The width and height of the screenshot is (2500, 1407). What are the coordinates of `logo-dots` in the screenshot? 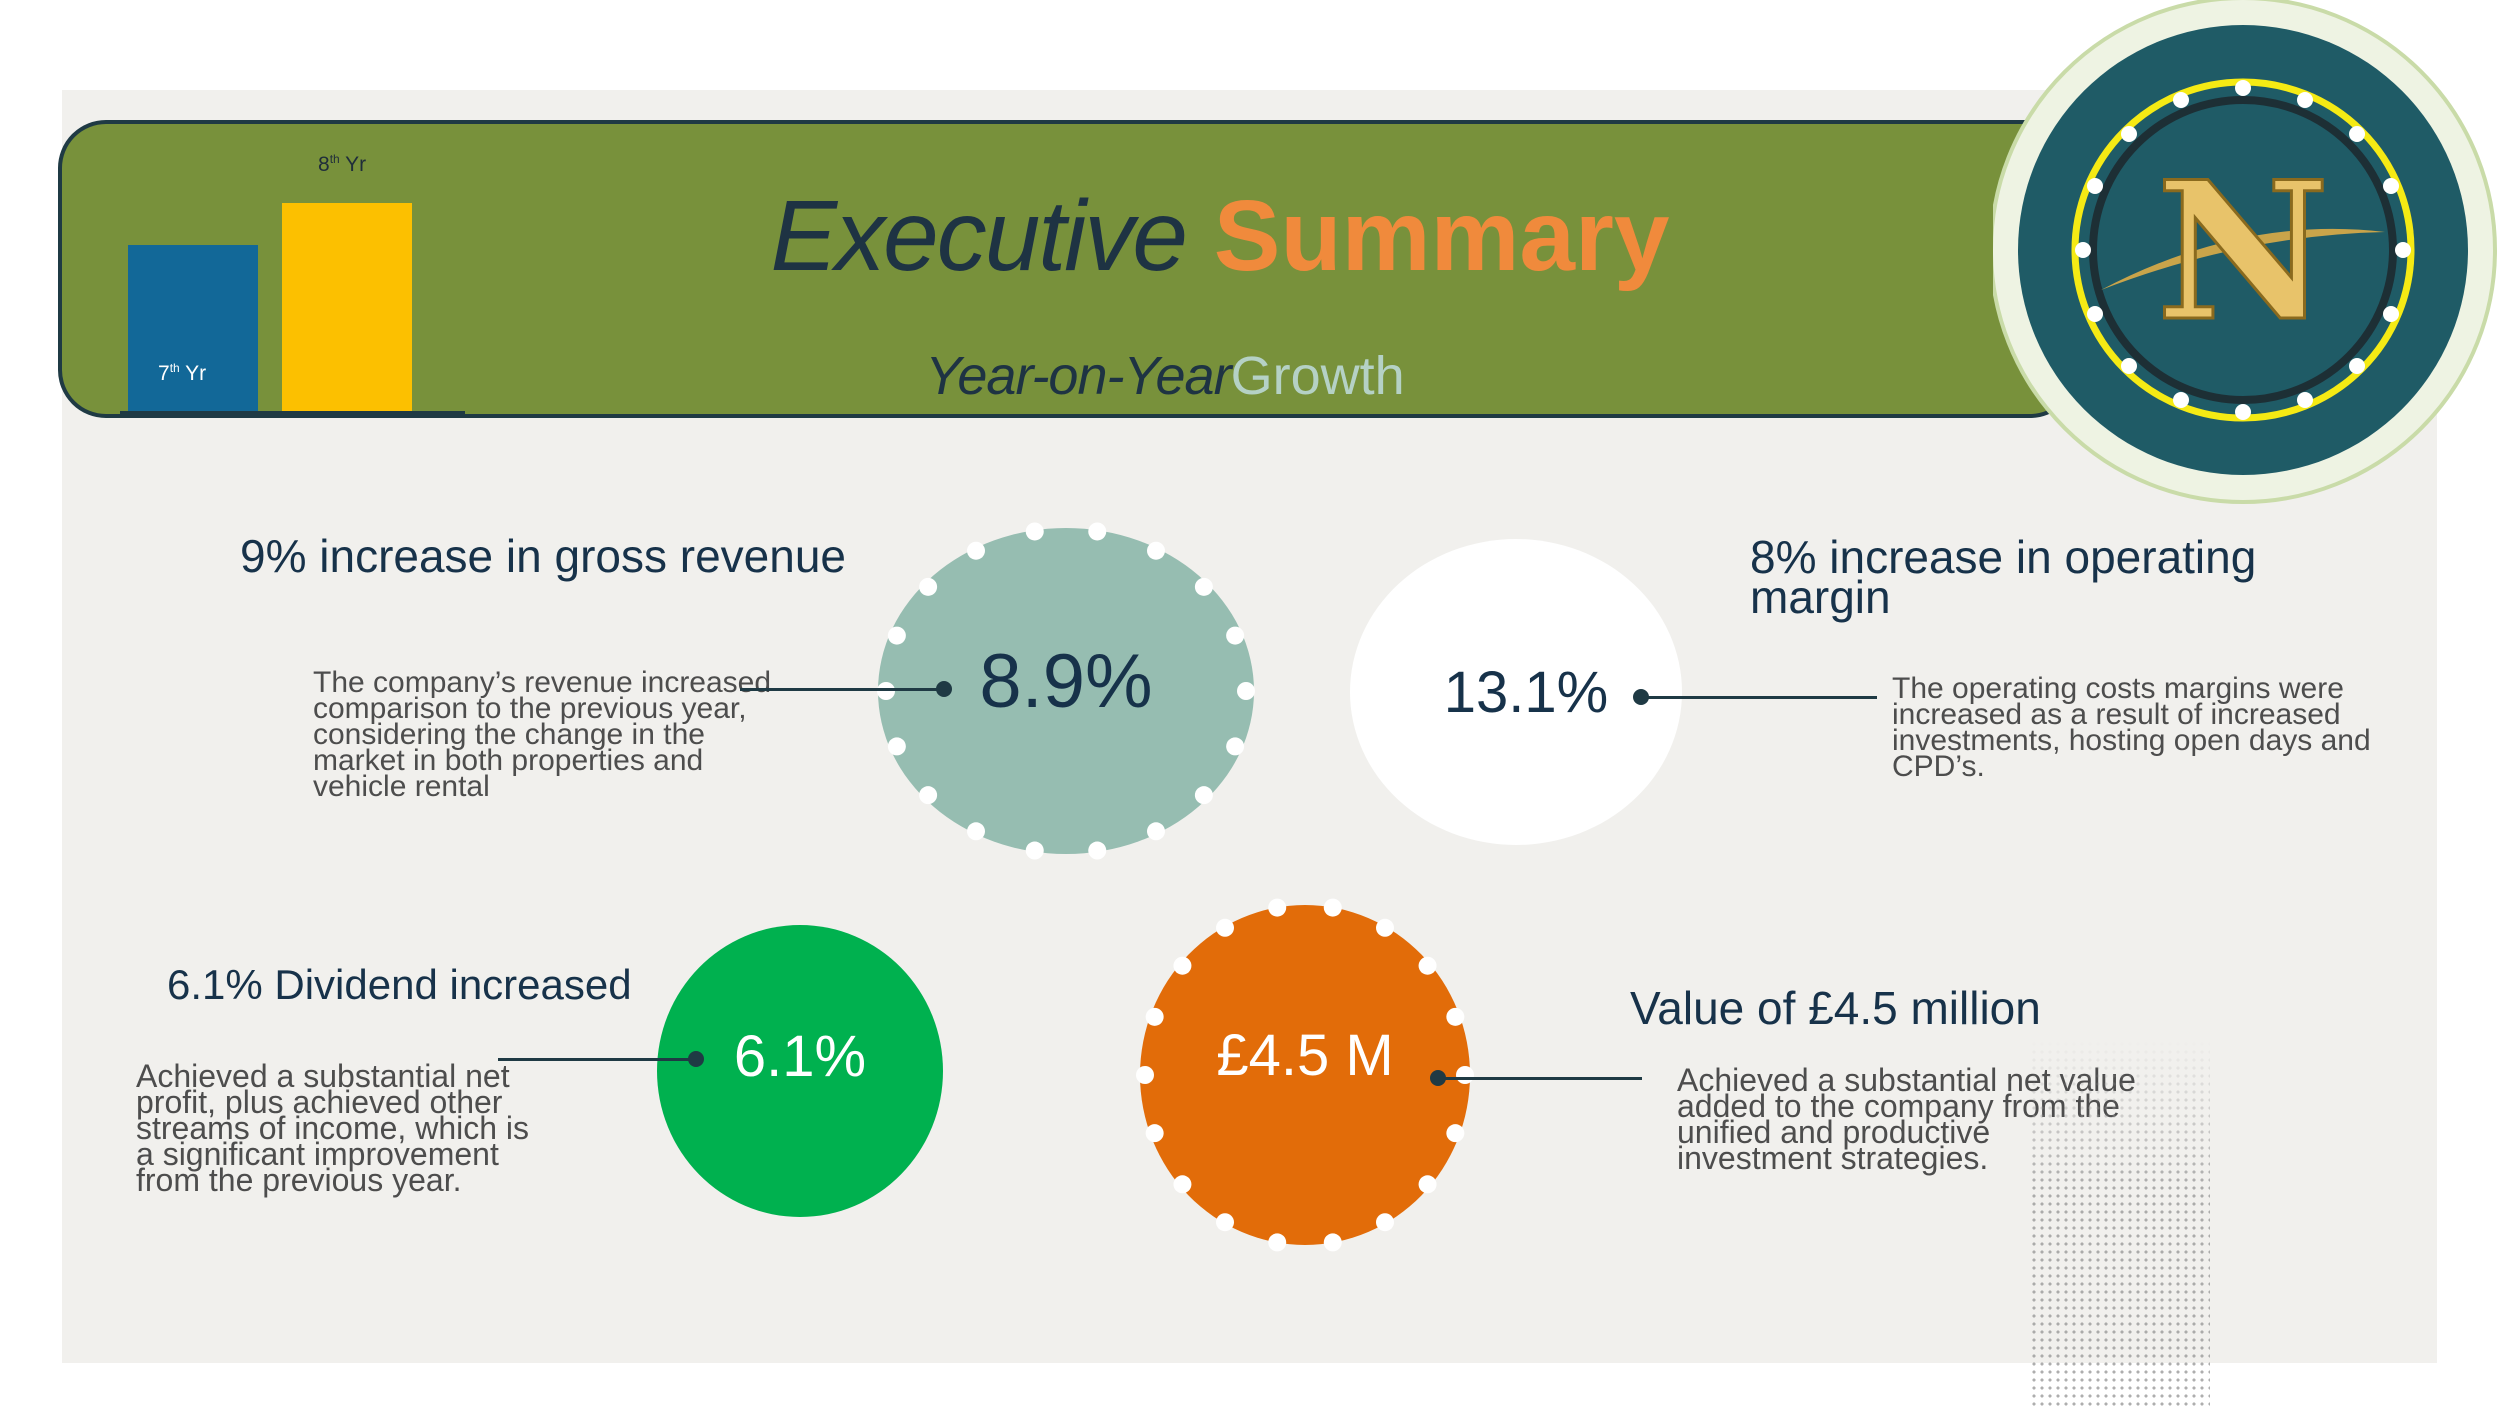 It's located at (2243, 250).